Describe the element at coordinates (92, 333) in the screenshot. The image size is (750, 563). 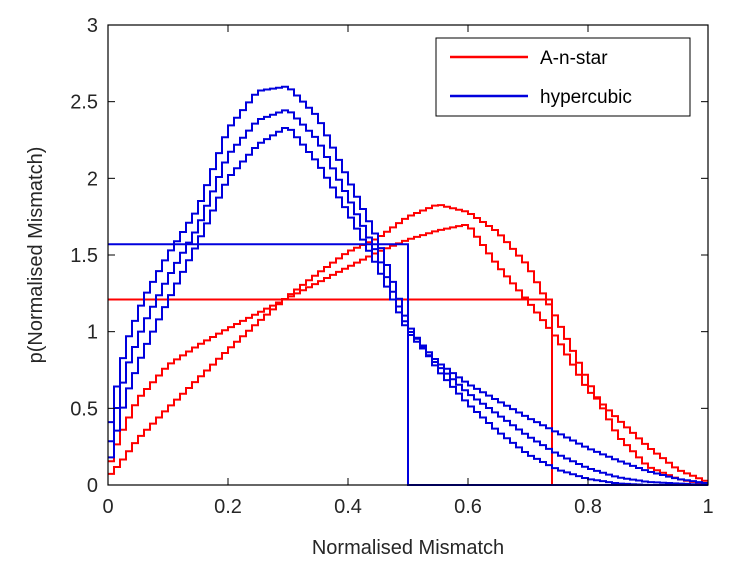
I see `y-tick-label: 1` at that location.